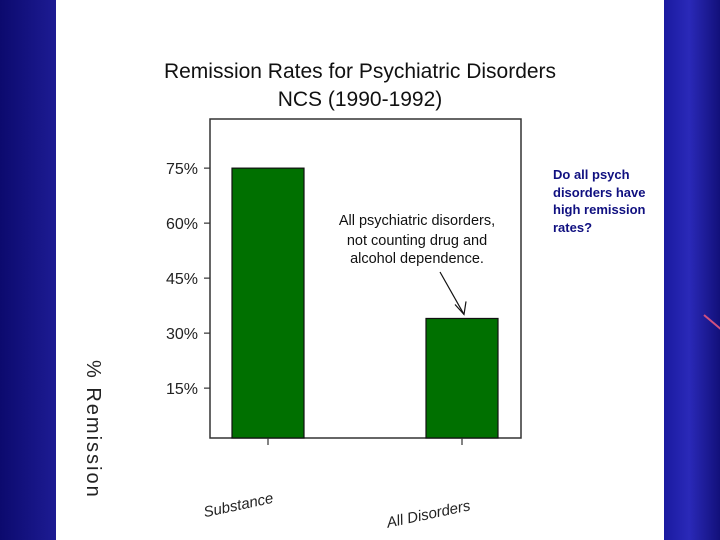  I want to click on annotation-arrow, so click(452, 293).